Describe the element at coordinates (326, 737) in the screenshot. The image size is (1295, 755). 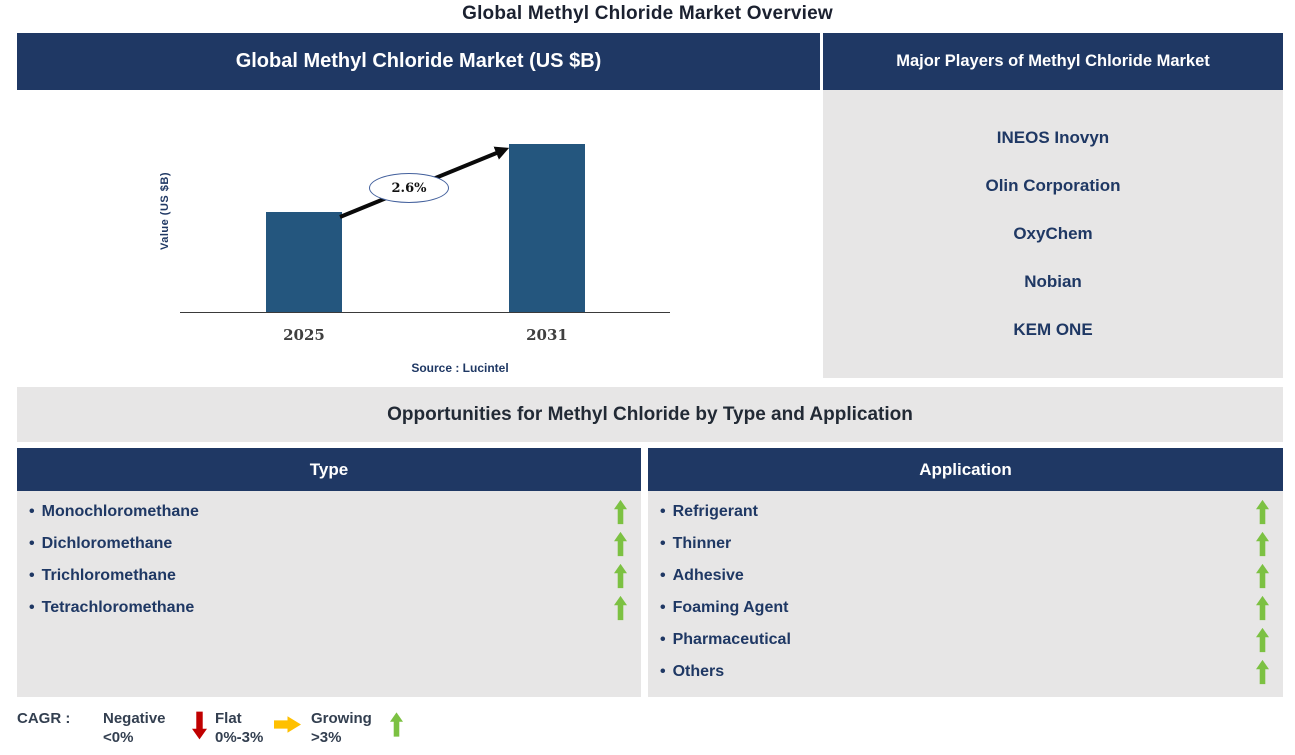
I see `legend-item-range: >3%` at that location.